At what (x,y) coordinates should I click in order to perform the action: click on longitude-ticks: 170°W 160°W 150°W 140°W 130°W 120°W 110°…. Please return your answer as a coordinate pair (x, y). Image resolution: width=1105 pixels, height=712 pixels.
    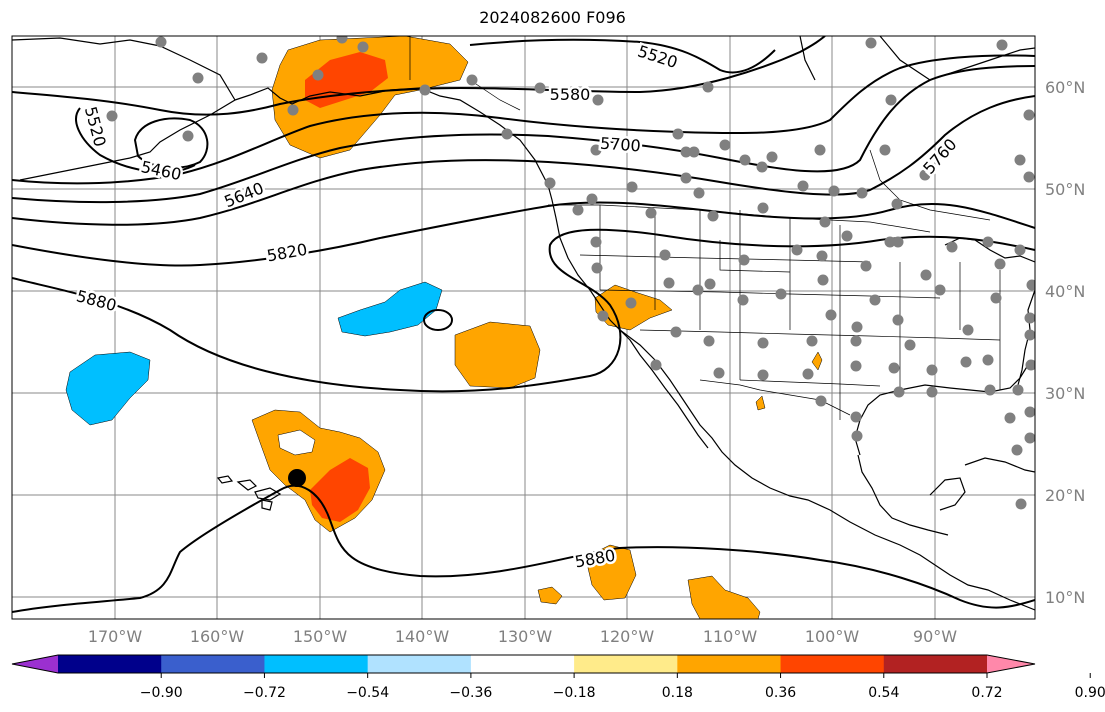
    Looking at the image, I should click on (522, 636).